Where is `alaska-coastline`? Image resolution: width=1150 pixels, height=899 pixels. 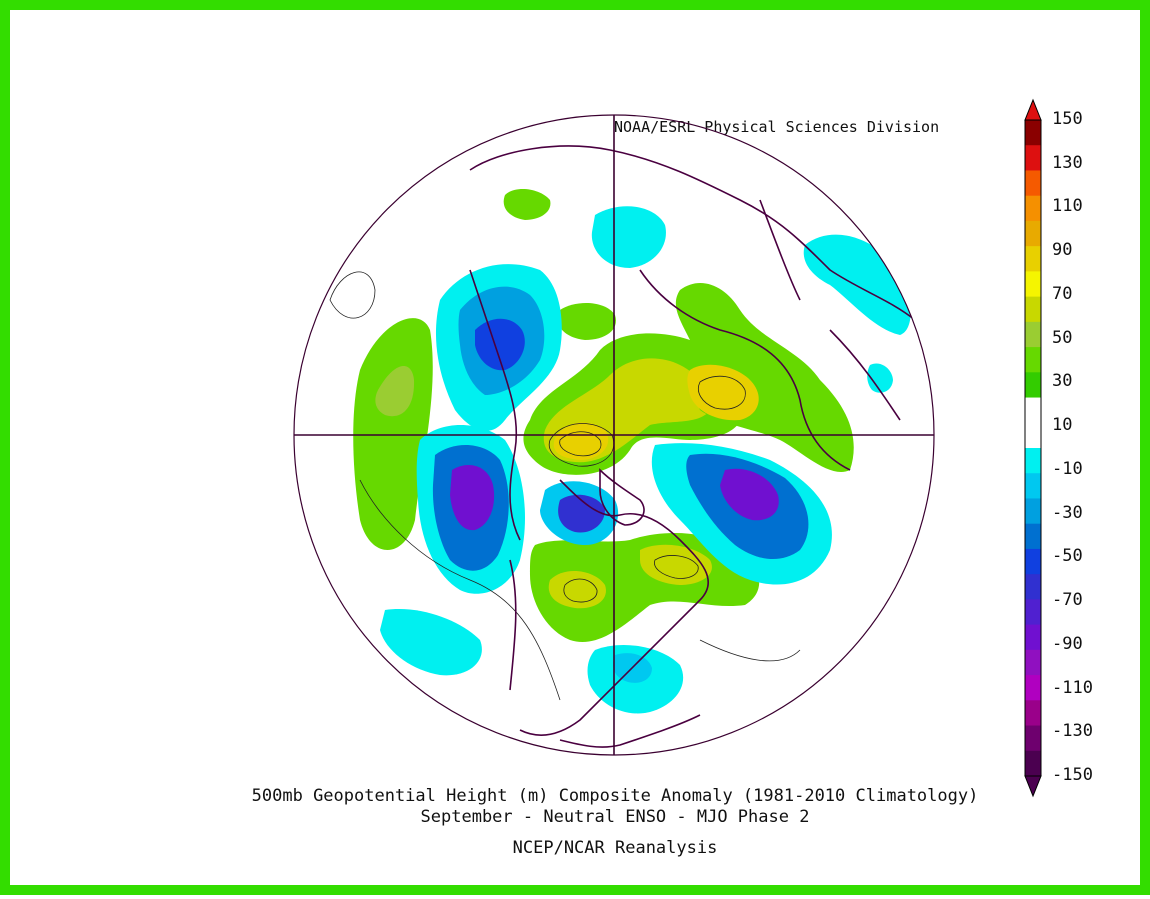
alaska-coastline is located at coordinates (495, 405).